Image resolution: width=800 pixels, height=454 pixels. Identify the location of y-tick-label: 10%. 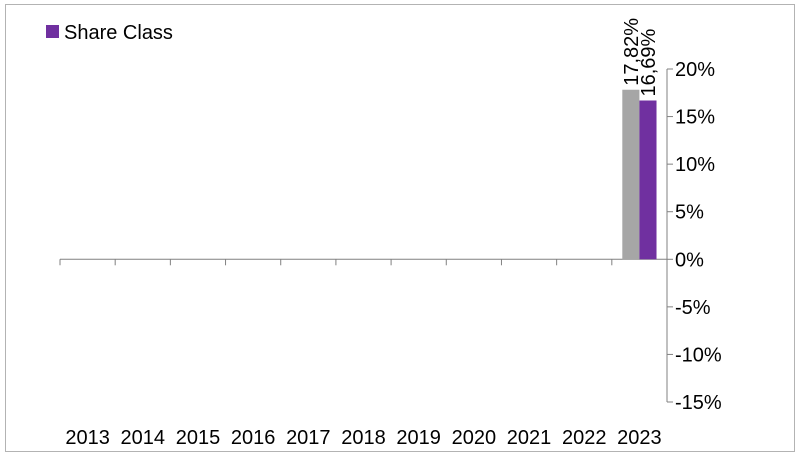
(695, 165).